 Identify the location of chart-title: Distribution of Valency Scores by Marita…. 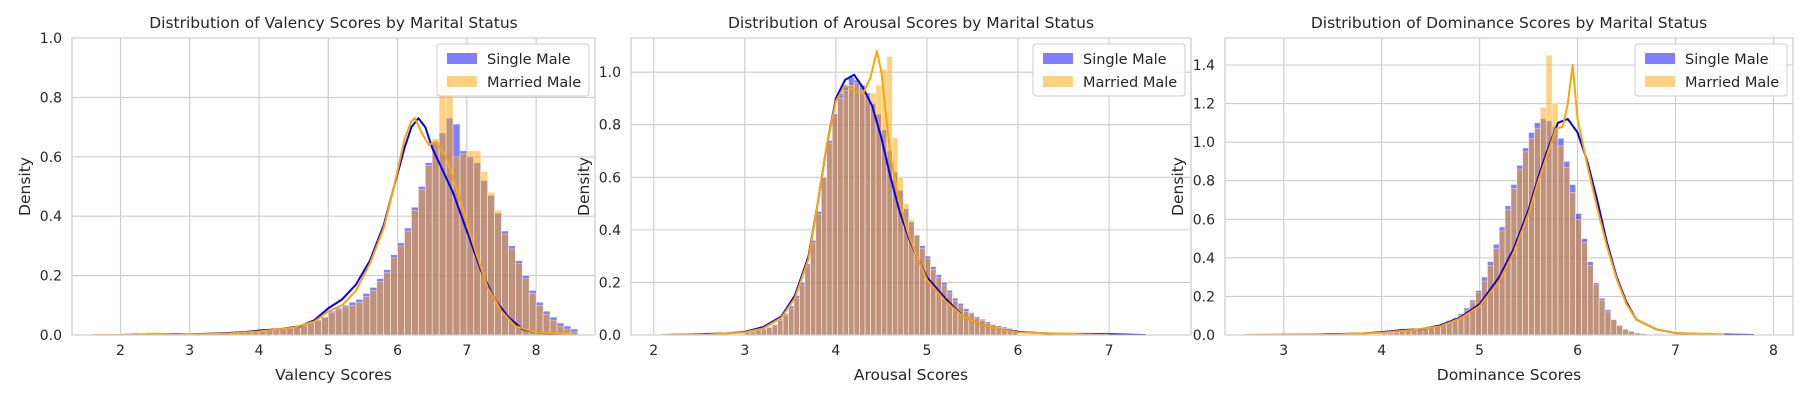
(333, 23).